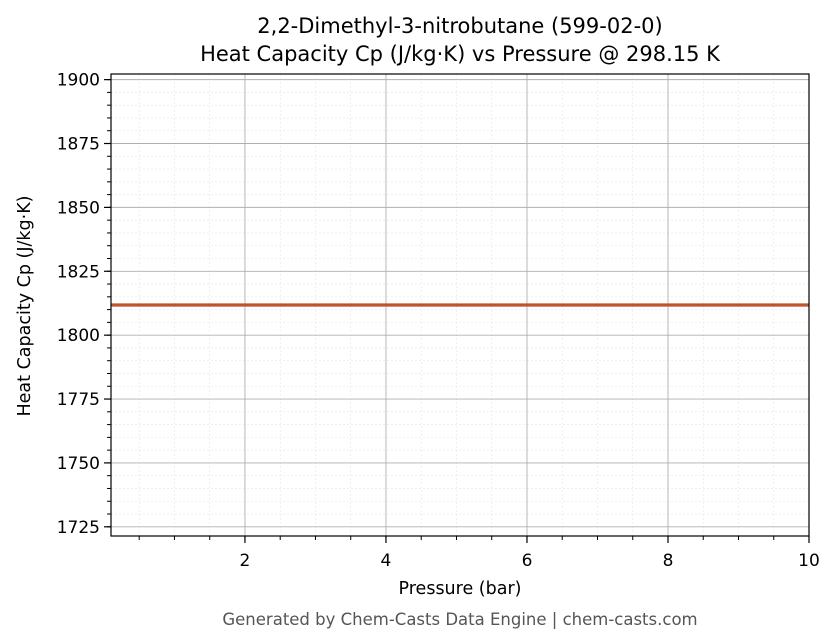 The image size is (836, 644). What do you see at coordinates (78, 464) in the screenshot?
I see `y-tick-label: 1750` at bounding box center [78, 464].